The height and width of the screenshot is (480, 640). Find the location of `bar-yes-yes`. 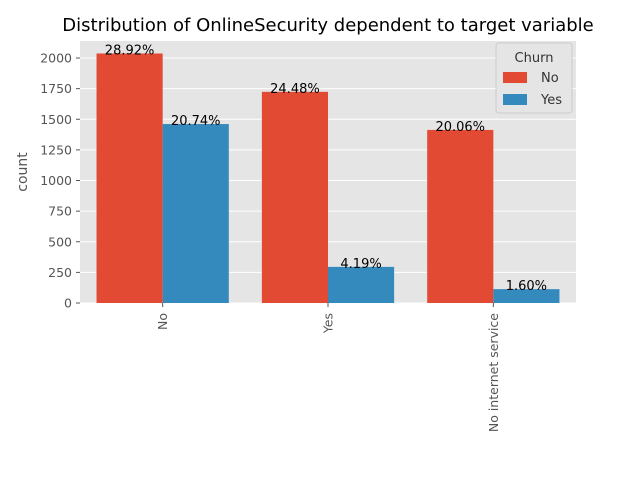

bar-yes-yes is located at coordinates (361, 284).